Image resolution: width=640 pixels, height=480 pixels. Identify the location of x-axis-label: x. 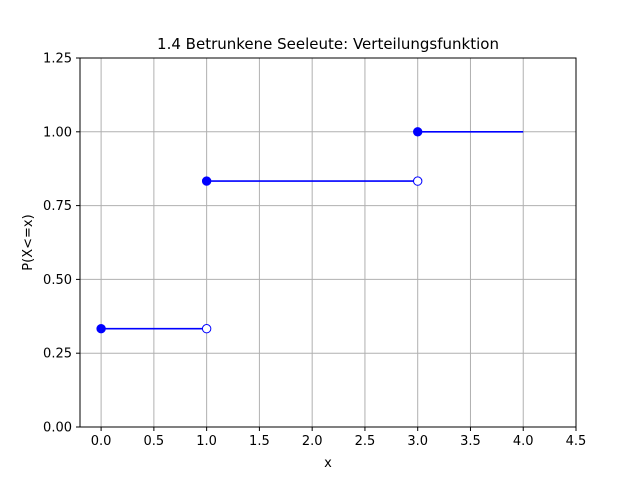
(328, 463).